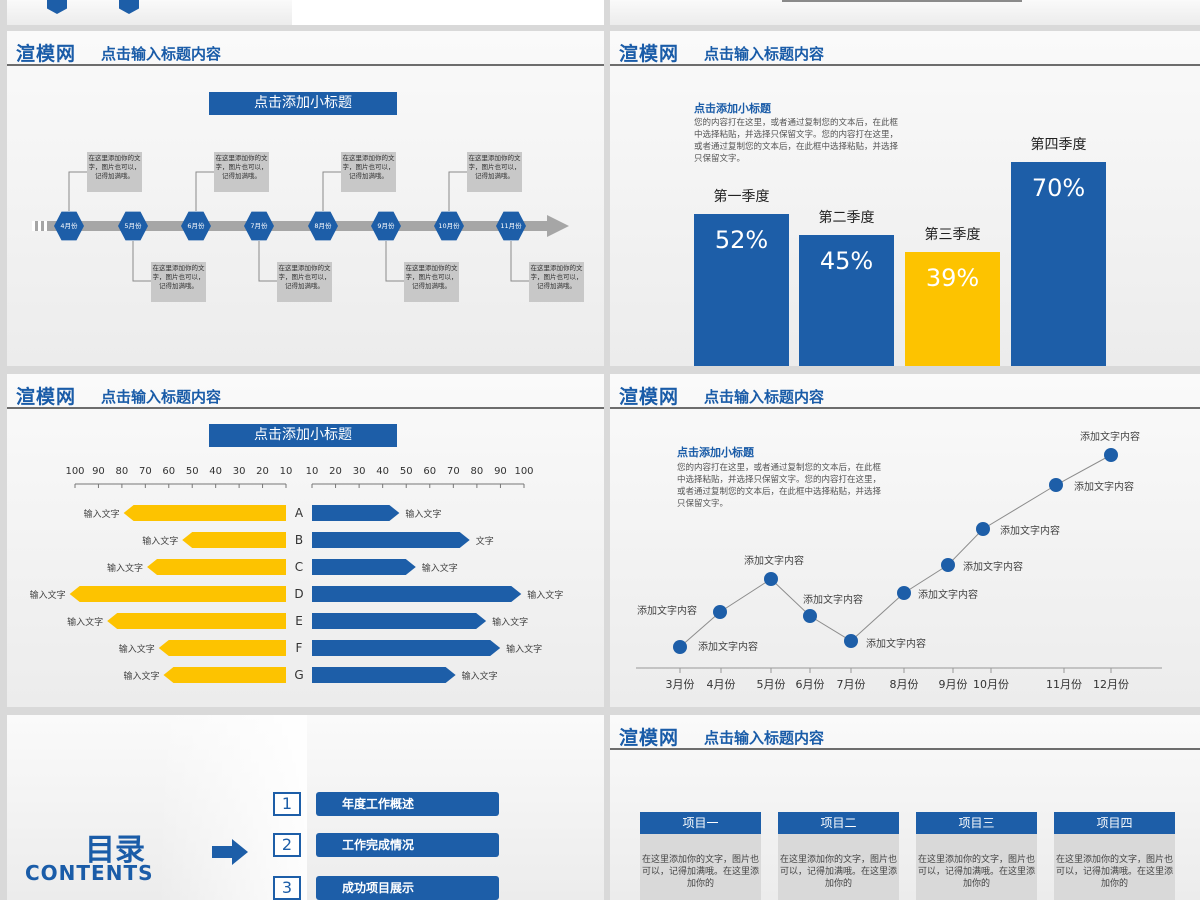  What do you see at coordinates (741, 197) in the screenshot?
I see `quarter-label: 第一季度` at bounding box center [741, 197].